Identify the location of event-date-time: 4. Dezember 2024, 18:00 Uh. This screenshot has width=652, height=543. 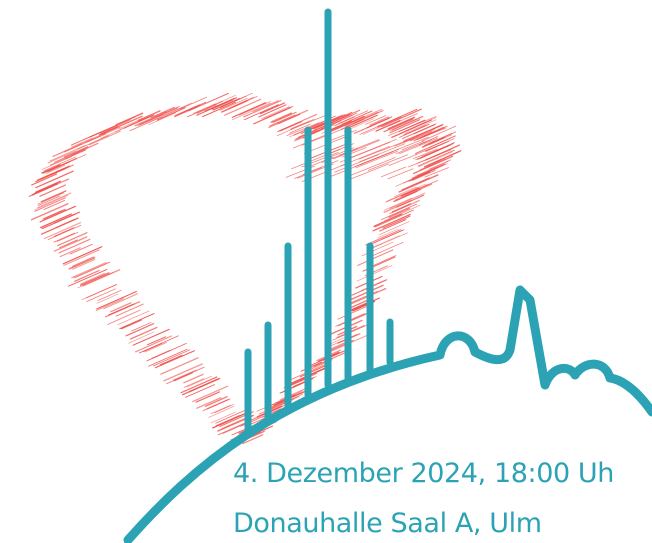
(424, 473).